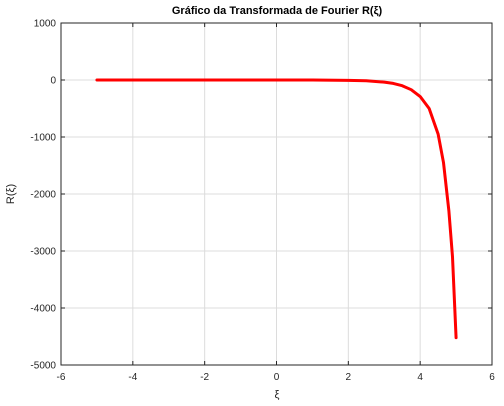 The height and width of the screenshot is (406, 504). What do you see at coordinates (349, 377) in the screenshot?
I see `x-tick-label: 2` at bounding box center [349, 377].